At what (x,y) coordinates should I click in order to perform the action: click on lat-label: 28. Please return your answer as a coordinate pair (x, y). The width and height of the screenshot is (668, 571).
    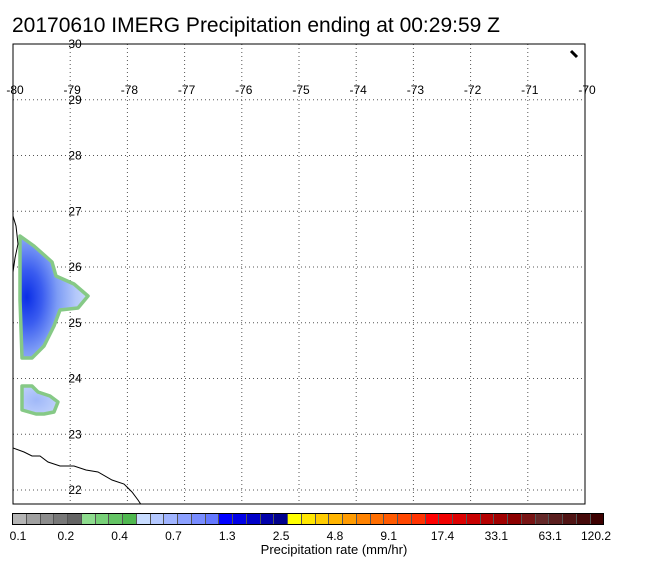
    Looking at the image, I should click on (75, 156).